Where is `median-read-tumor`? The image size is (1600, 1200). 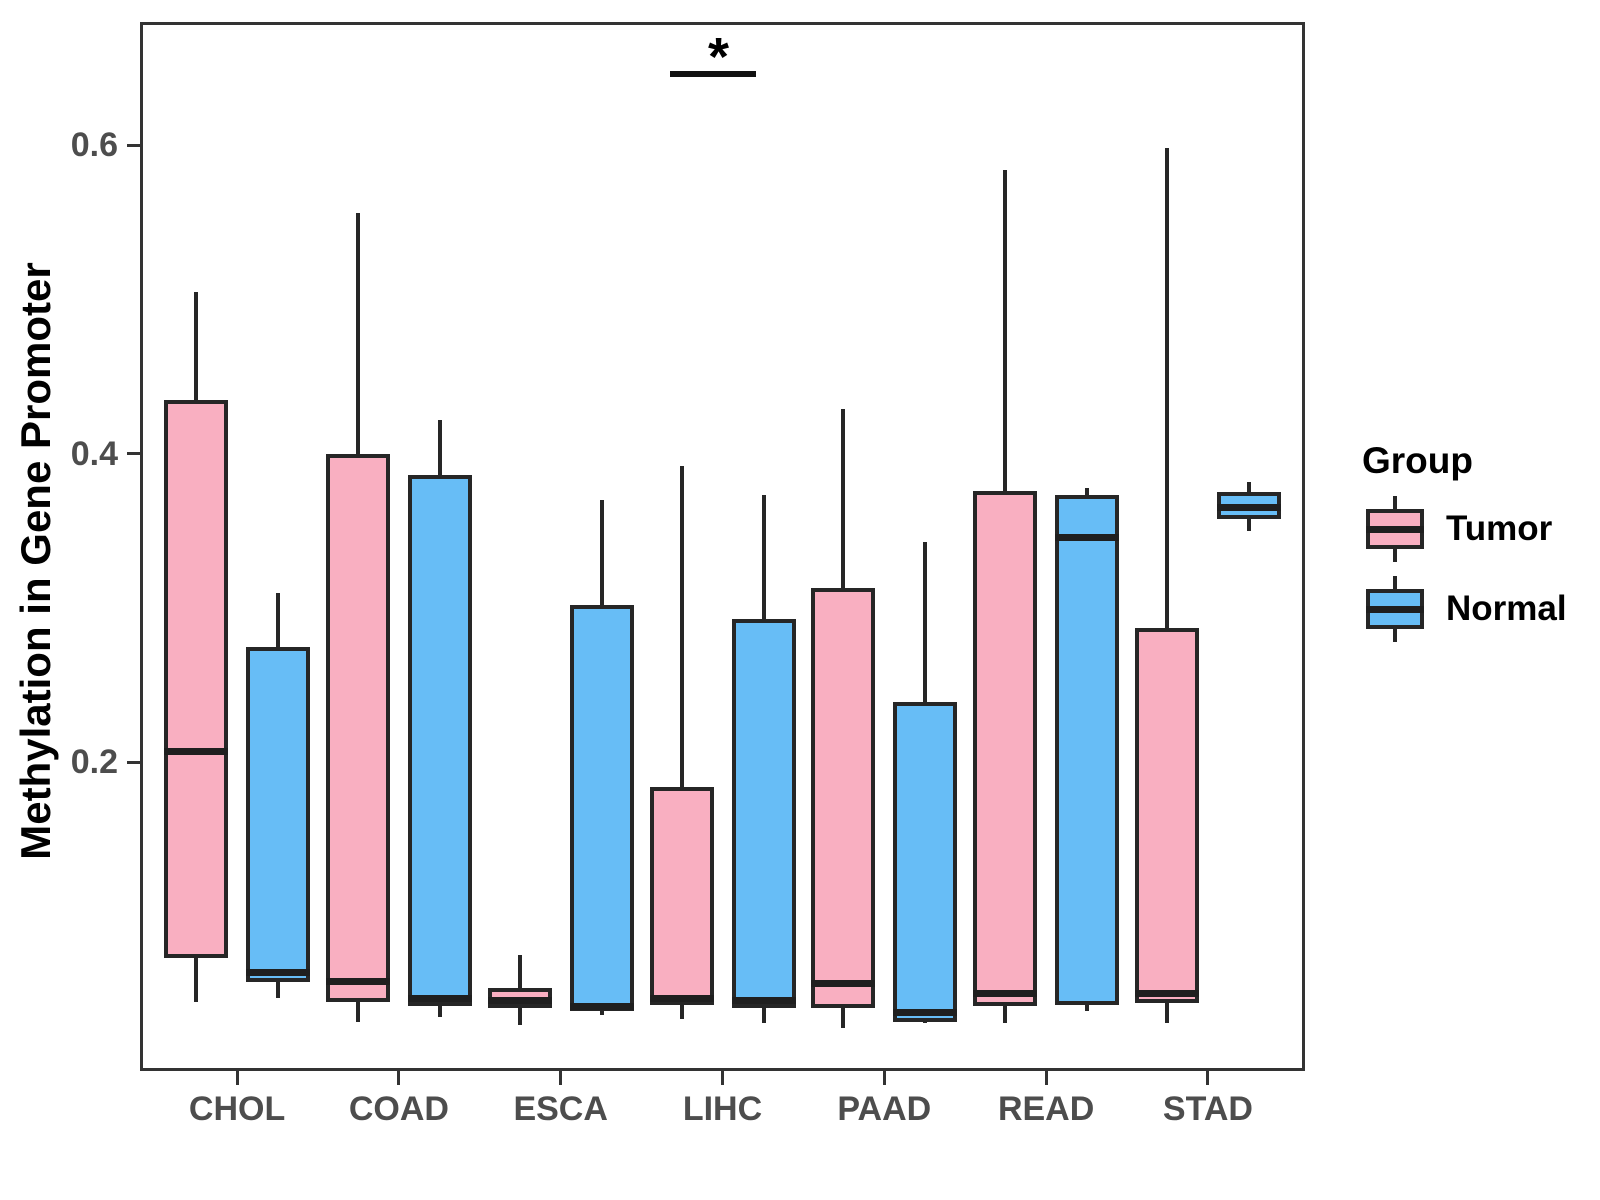 median-read-tumor is located at coordinates (1005, 994).